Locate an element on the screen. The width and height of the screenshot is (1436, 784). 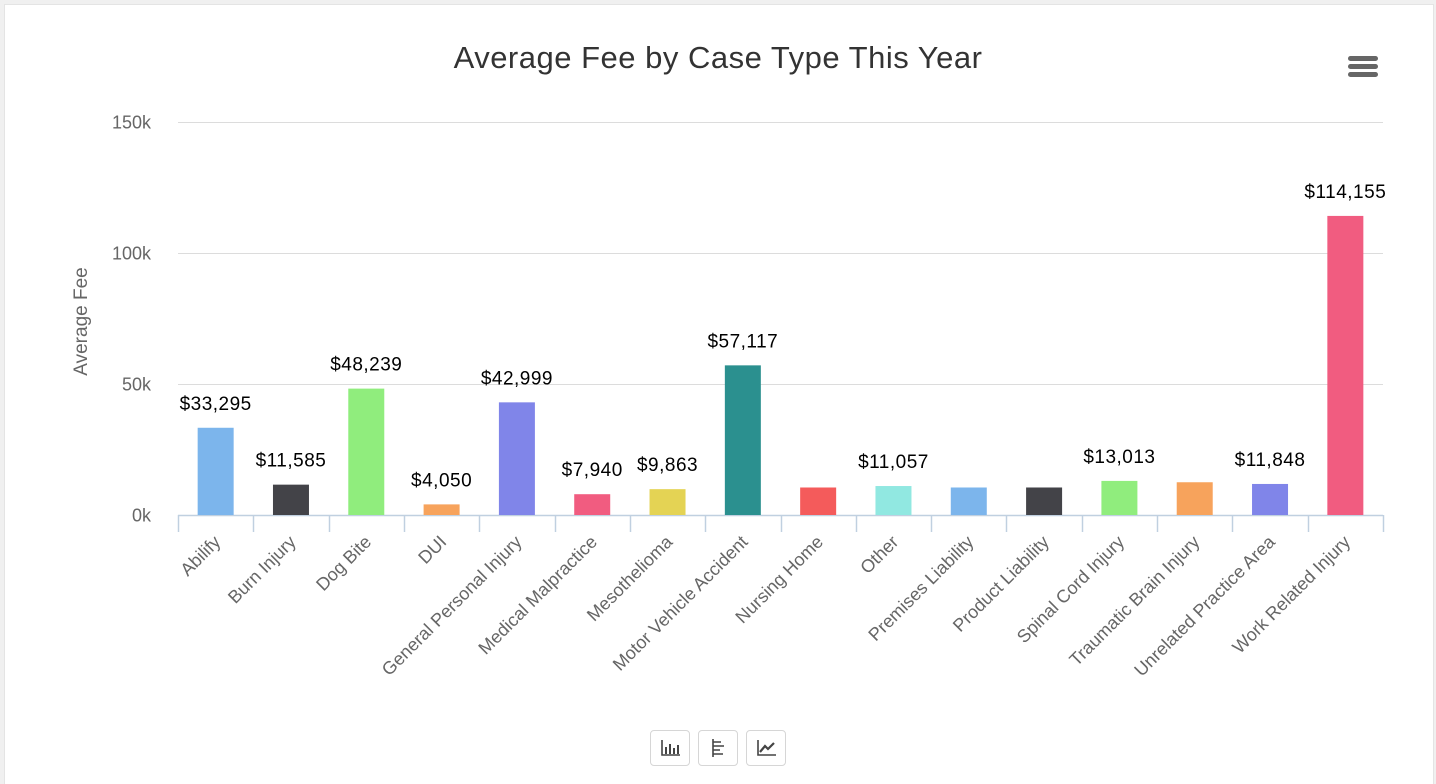
table-view-icon is located at coordinates (718, 748).